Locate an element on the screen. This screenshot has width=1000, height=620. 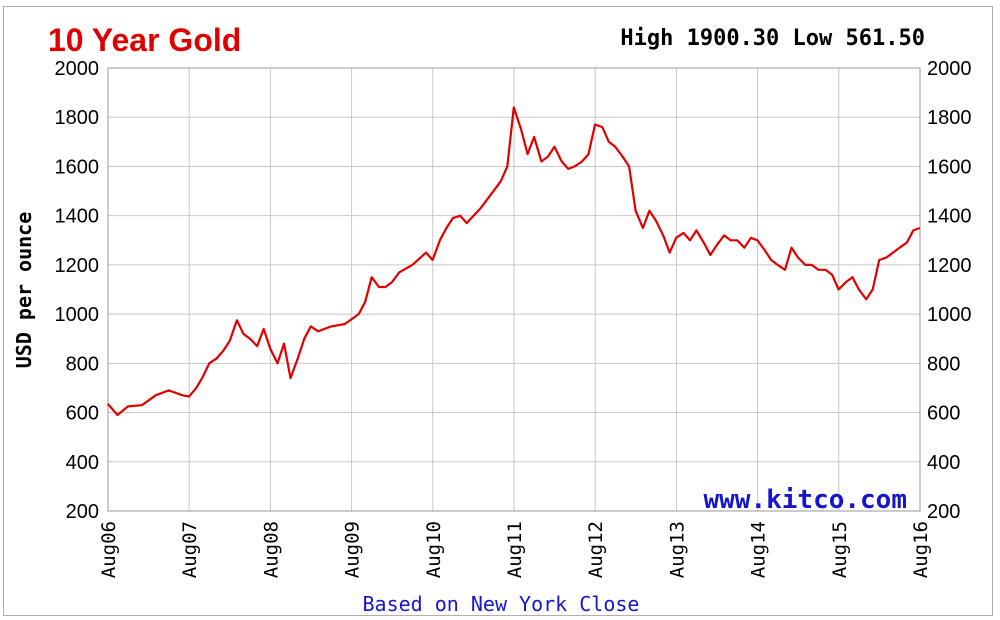
chart-title: 10 Year Gold is located at coordinates (144, 40).